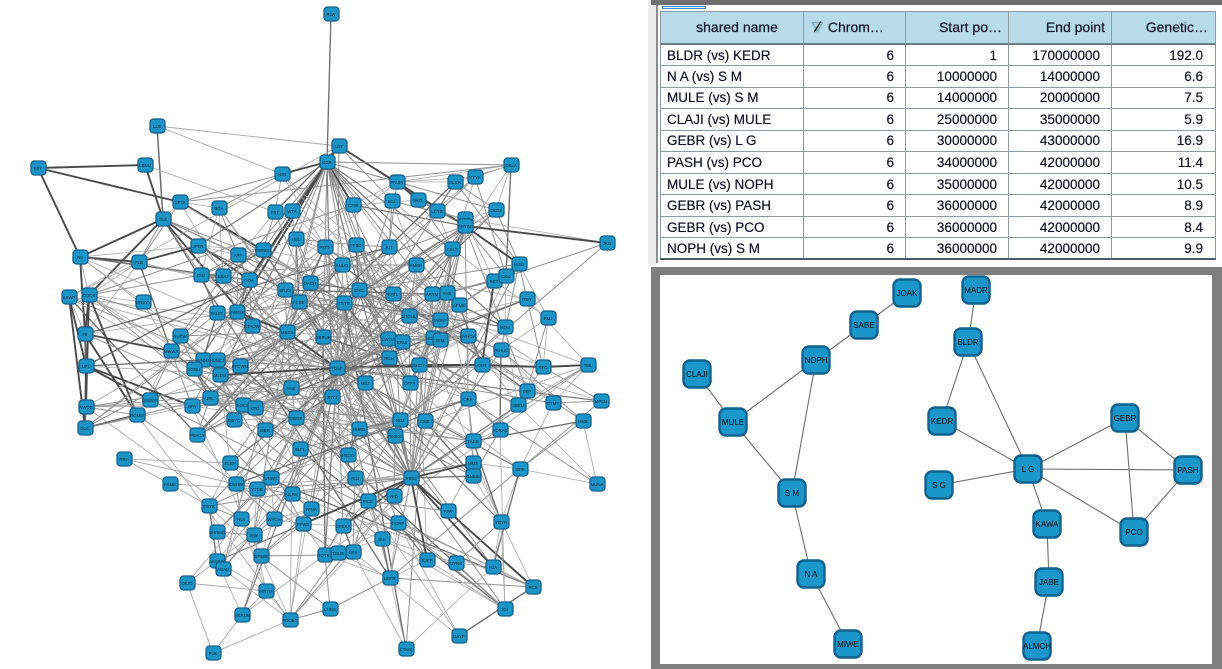 The width and height of the screenshot is (1222, 669). I want to click on svg-text: FYWE, so click(303, 524).